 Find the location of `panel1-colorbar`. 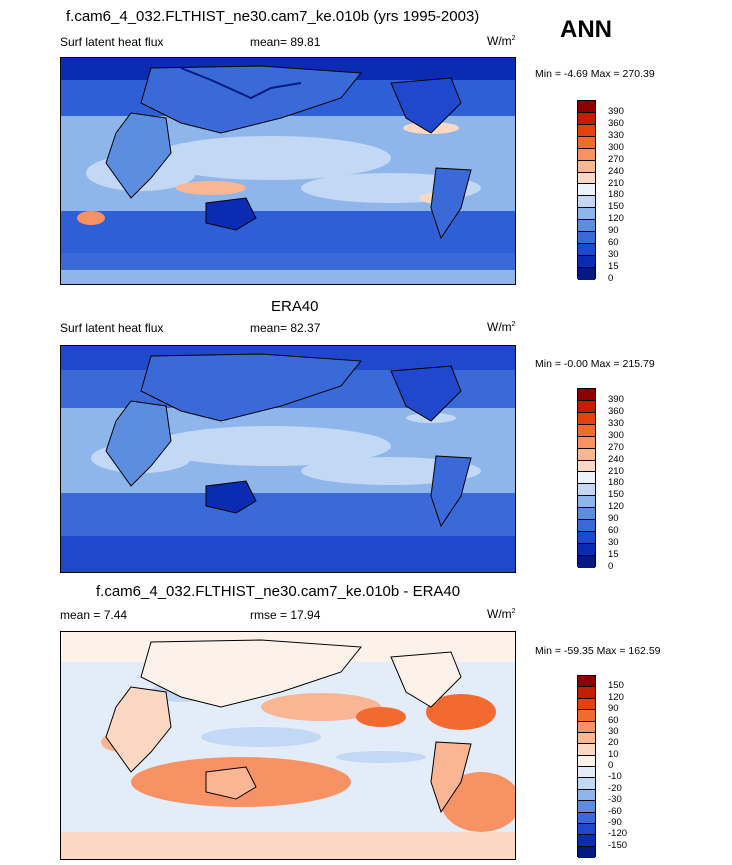

panel1-colorbar is located at coordinates (586, 190).